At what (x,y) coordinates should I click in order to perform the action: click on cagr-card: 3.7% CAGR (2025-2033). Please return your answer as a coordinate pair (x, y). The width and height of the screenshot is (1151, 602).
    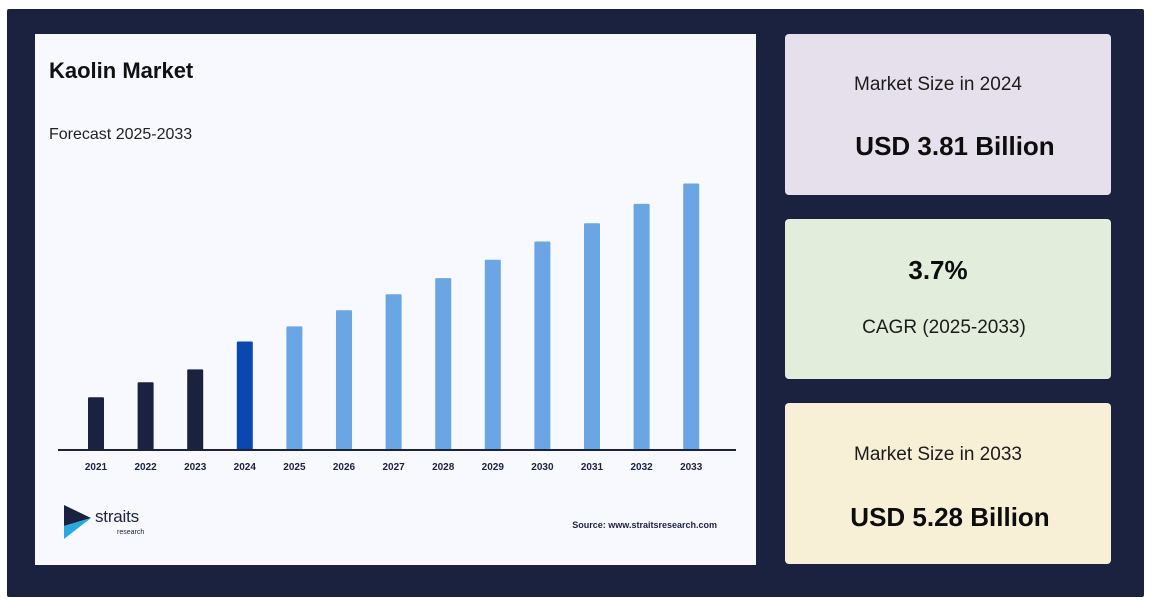
    Looking at the image, I should click on (948, 299).